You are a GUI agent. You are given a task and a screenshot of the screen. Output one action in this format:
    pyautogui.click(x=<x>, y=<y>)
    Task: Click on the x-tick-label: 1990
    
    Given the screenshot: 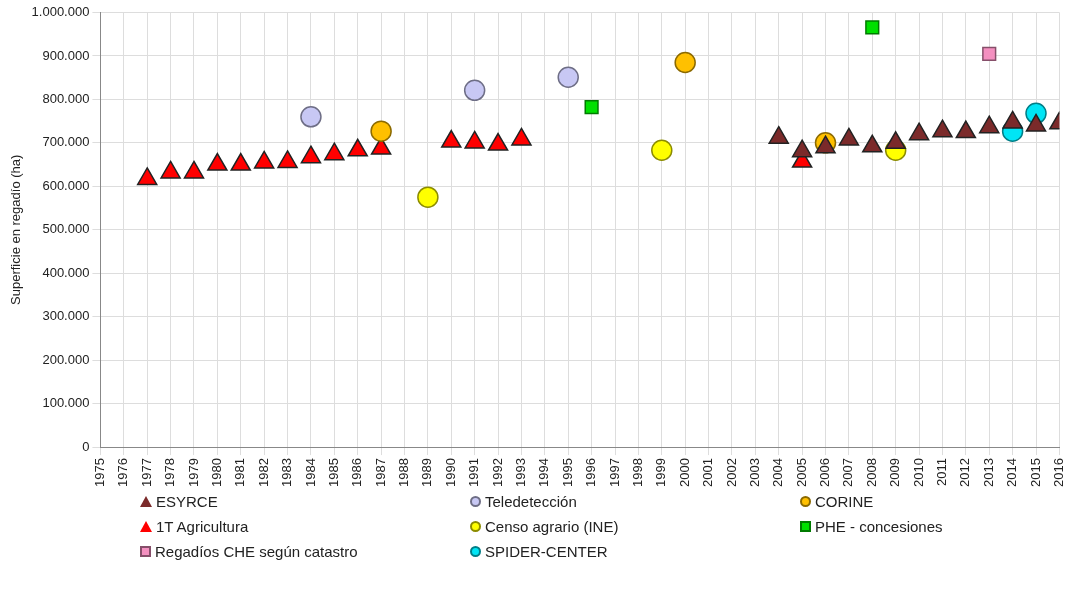 What is the action you would take?
    pyautogui.click(x=450, y=472)
    